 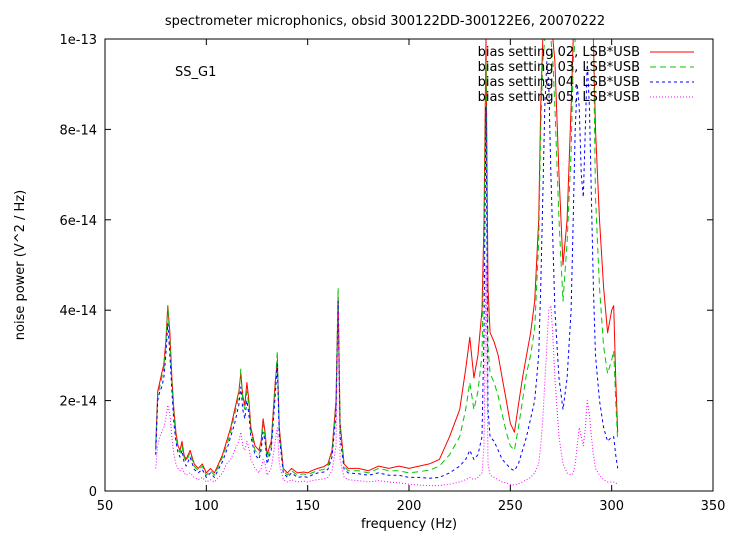 What do you see at coordinates (307, 506) in the screenshot?
I see `x-tick-label: 150` at bounding box center [307, 506].